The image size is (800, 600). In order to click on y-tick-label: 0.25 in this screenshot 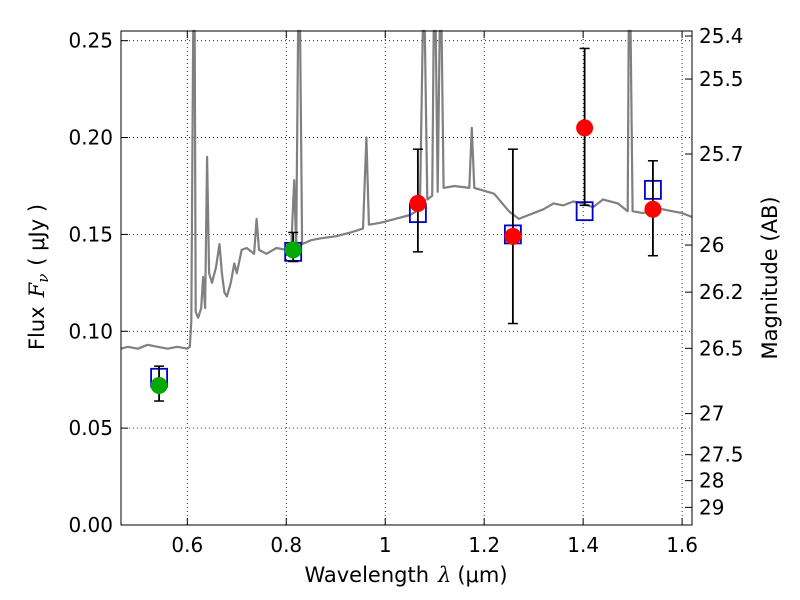, I will do `click(90, 41)`.